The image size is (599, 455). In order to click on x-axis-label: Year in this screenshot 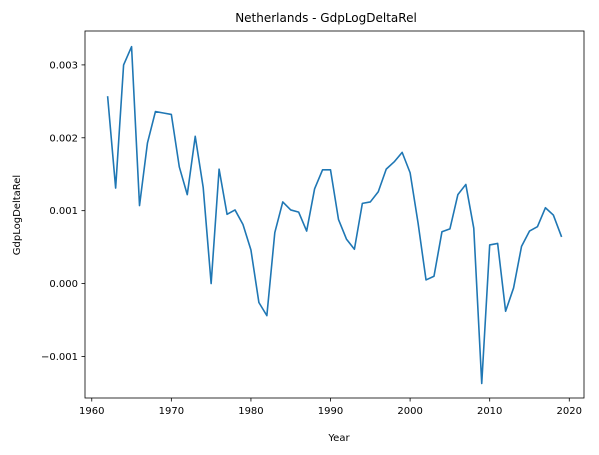, I will do `click(338, 438)`.